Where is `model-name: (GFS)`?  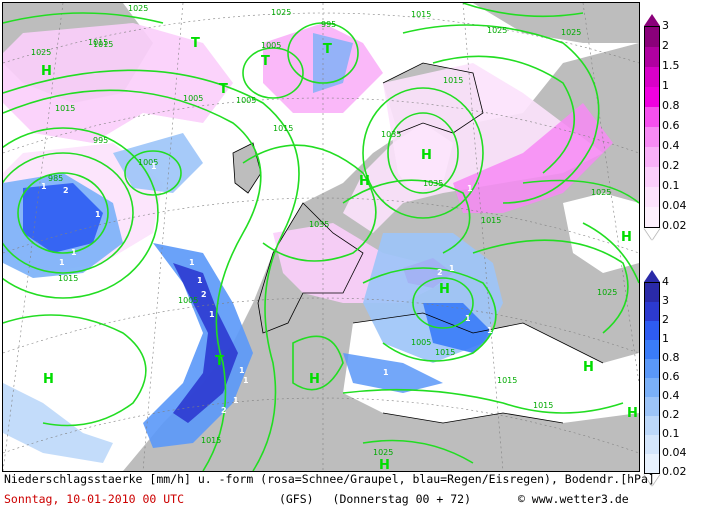 model-name: (GFS) is located at coordinates (296, 499).